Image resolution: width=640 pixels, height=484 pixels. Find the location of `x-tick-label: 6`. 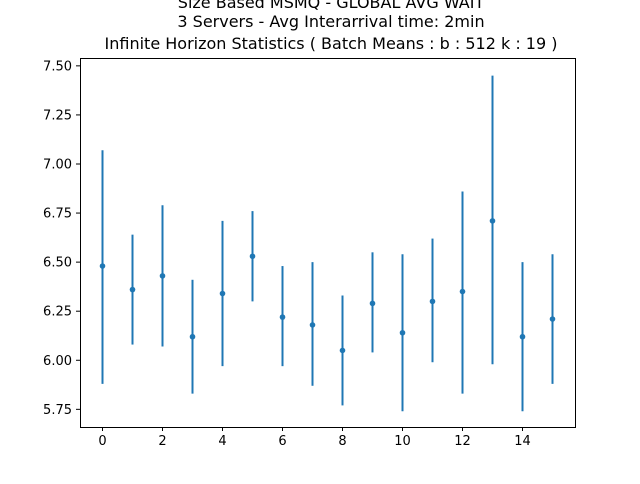

x-tick-label: 6 is located at coordinates (282, 441).